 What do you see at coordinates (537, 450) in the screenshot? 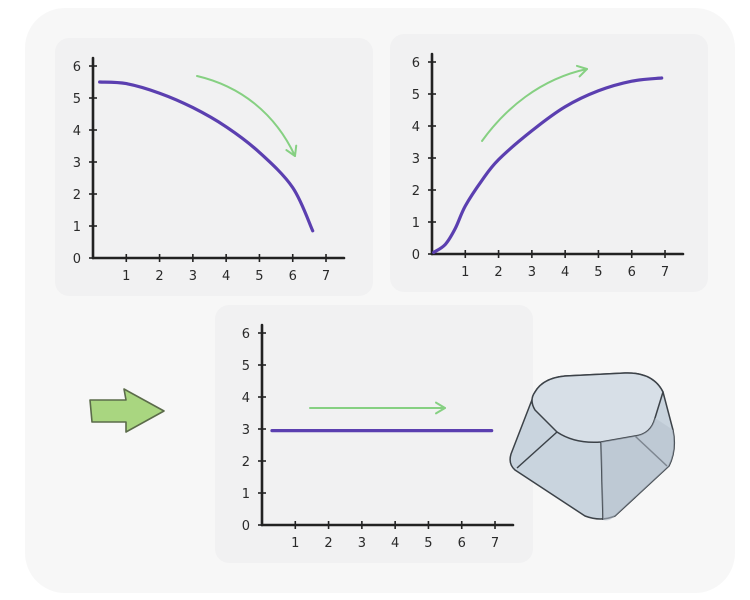
I see `keycap-edge` at bounding box center [537, 450].